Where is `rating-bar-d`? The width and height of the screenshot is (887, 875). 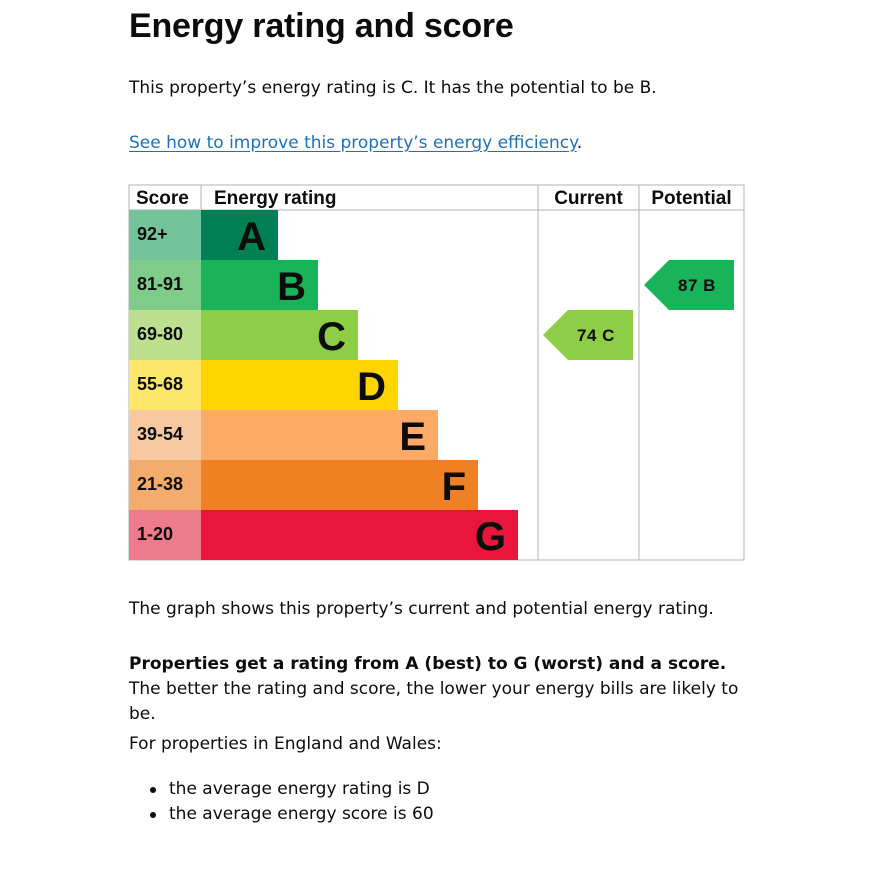 rating-bar-d is located at coordinates (299, 385).